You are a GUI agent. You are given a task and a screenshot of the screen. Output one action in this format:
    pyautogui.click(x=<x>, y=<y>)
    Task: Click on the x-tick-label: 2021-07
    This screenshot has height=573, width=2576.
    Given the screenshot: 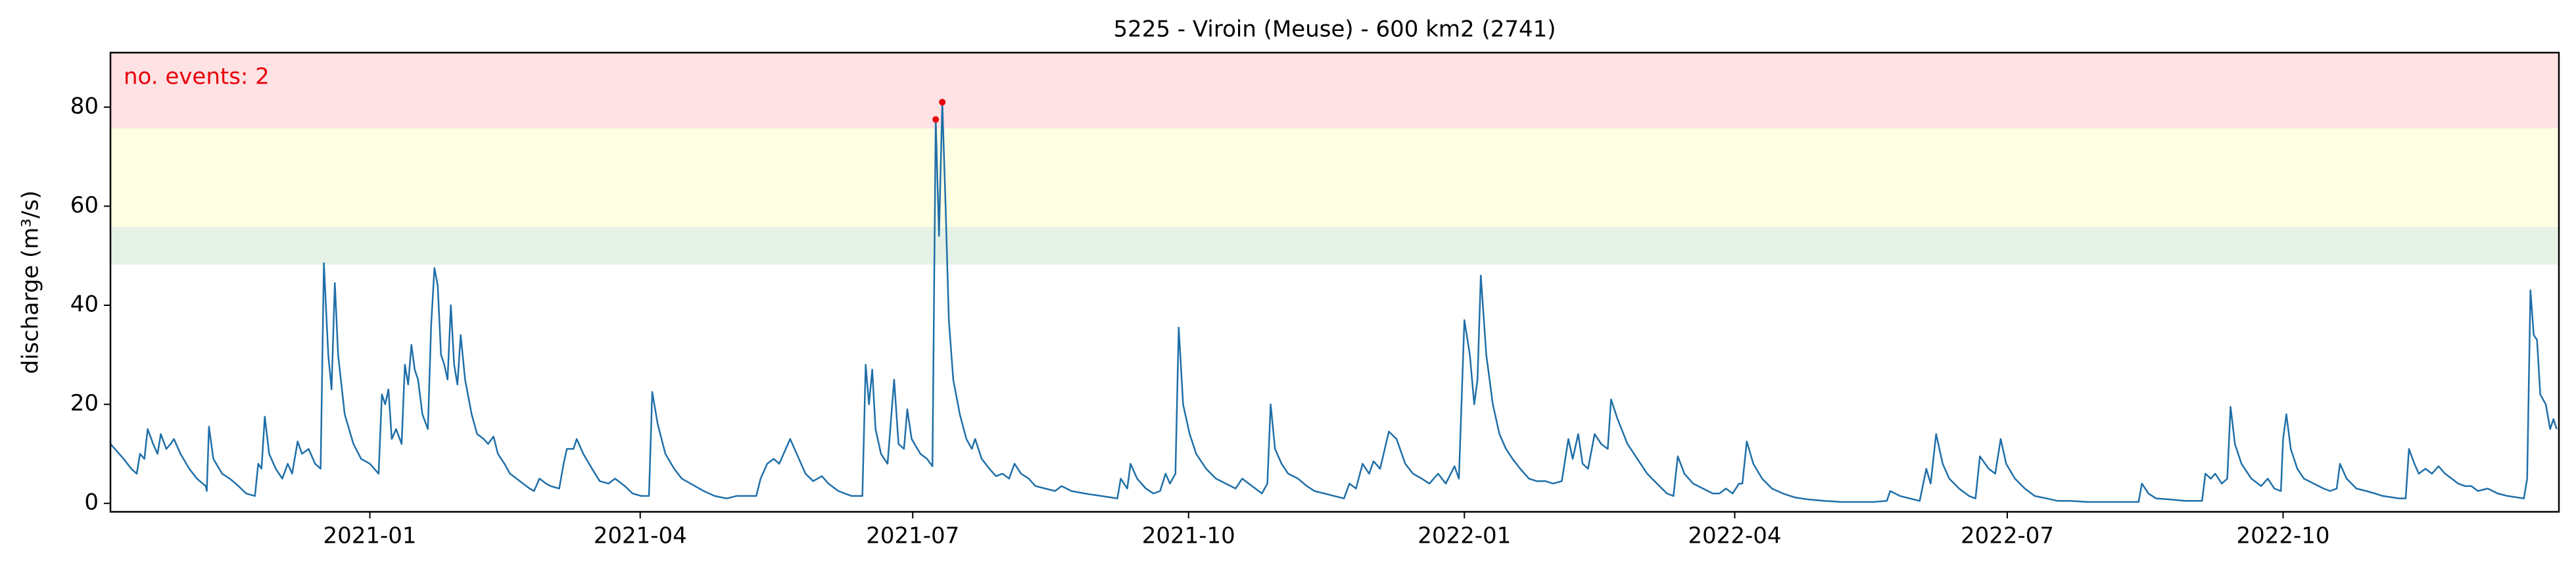 What is the action you would take?
    pyautogui.click(x=913, y=536)
    